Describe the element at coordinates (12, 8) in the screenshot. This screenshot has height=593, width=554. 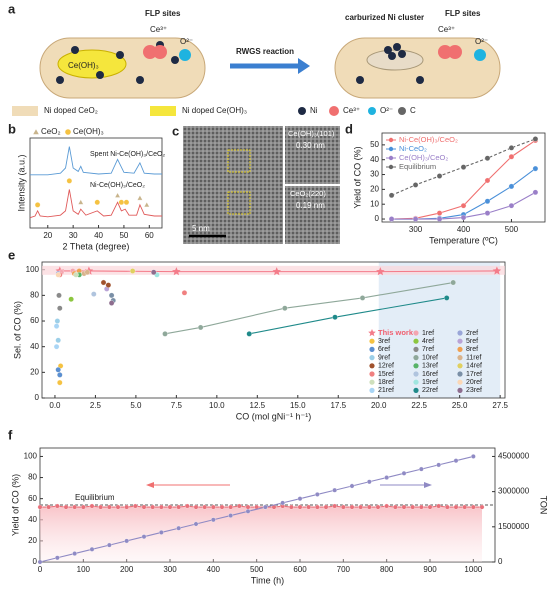
I see `panel-label: a` at that location.